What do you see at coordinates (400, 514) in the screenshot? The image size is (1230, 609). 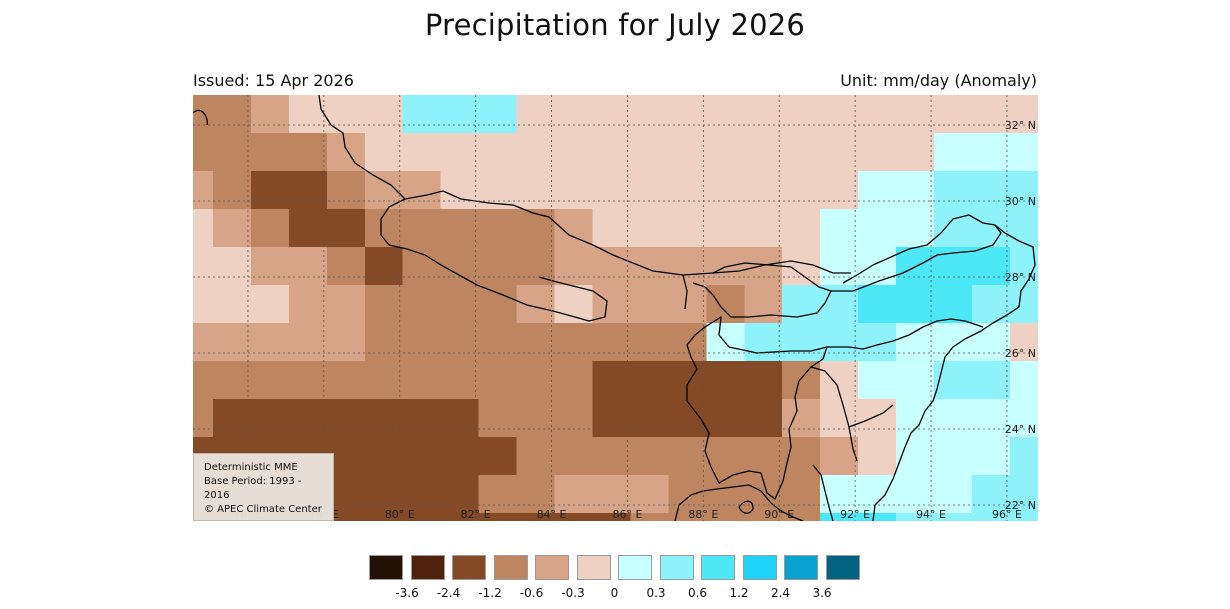 I see `longitude-label: 80° E` at bounding box center [400, 514].